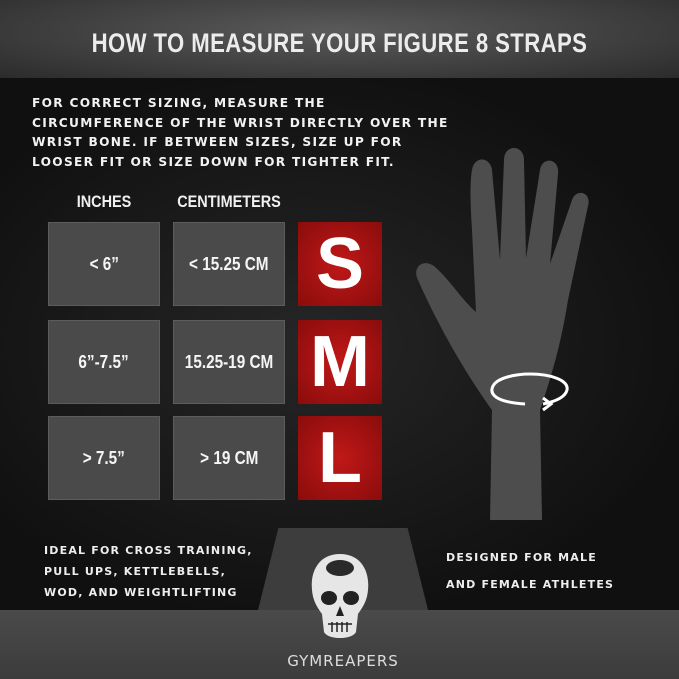 The height and width of the screenshot is (679, 679). I want to click on cell-cm: 15.25-19 CM, so click(229, 362).